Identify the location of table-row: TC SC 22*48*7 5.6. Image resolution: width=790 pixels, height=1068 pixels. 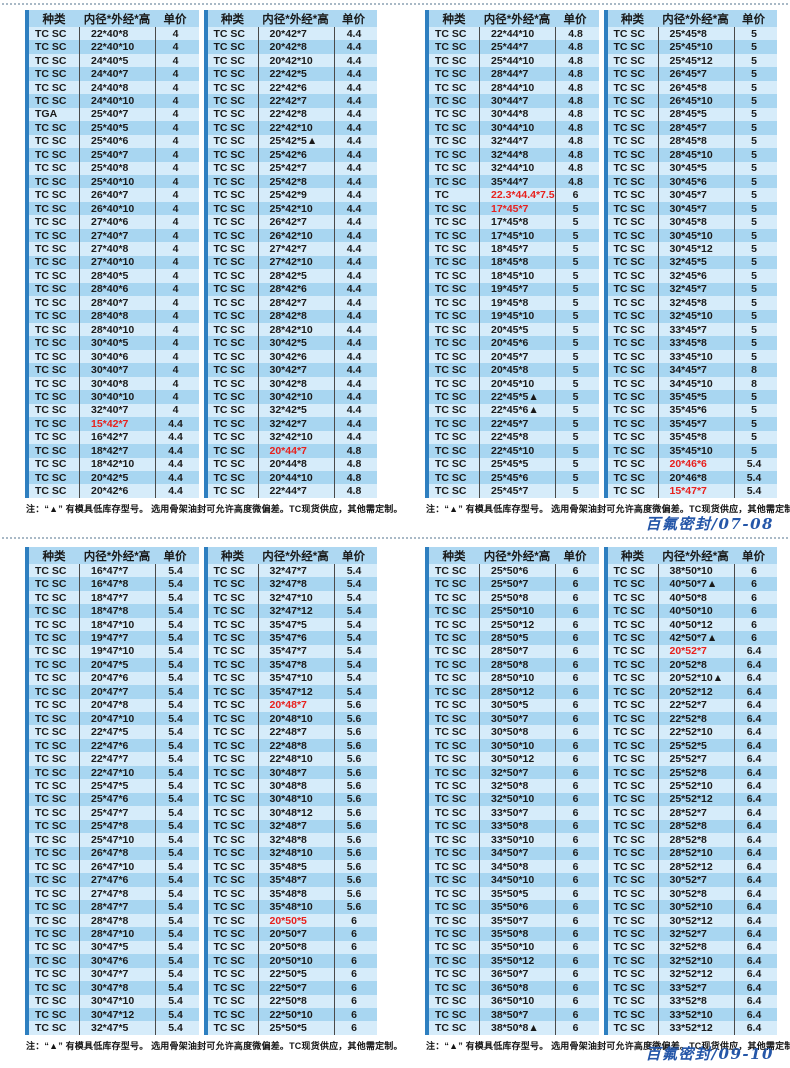
(292, 732).